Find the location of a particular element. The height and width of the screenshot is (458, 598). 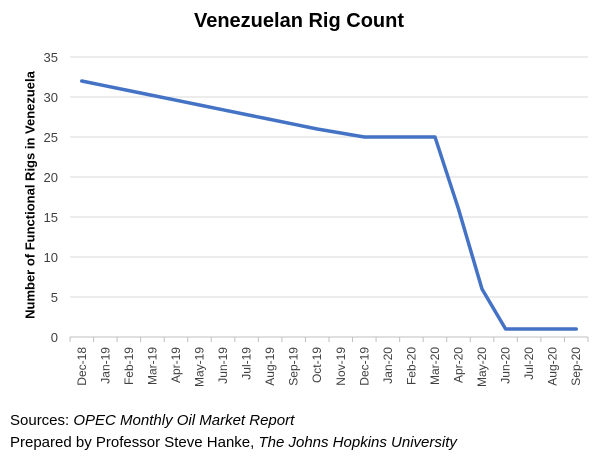

sources-line: Sources: OPEC Monthly Oil Market Report is located at coordinates (233, 421).